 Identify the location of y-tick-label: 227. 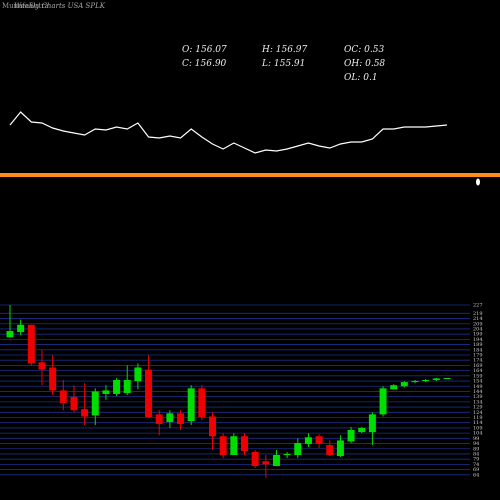
(478, 306).